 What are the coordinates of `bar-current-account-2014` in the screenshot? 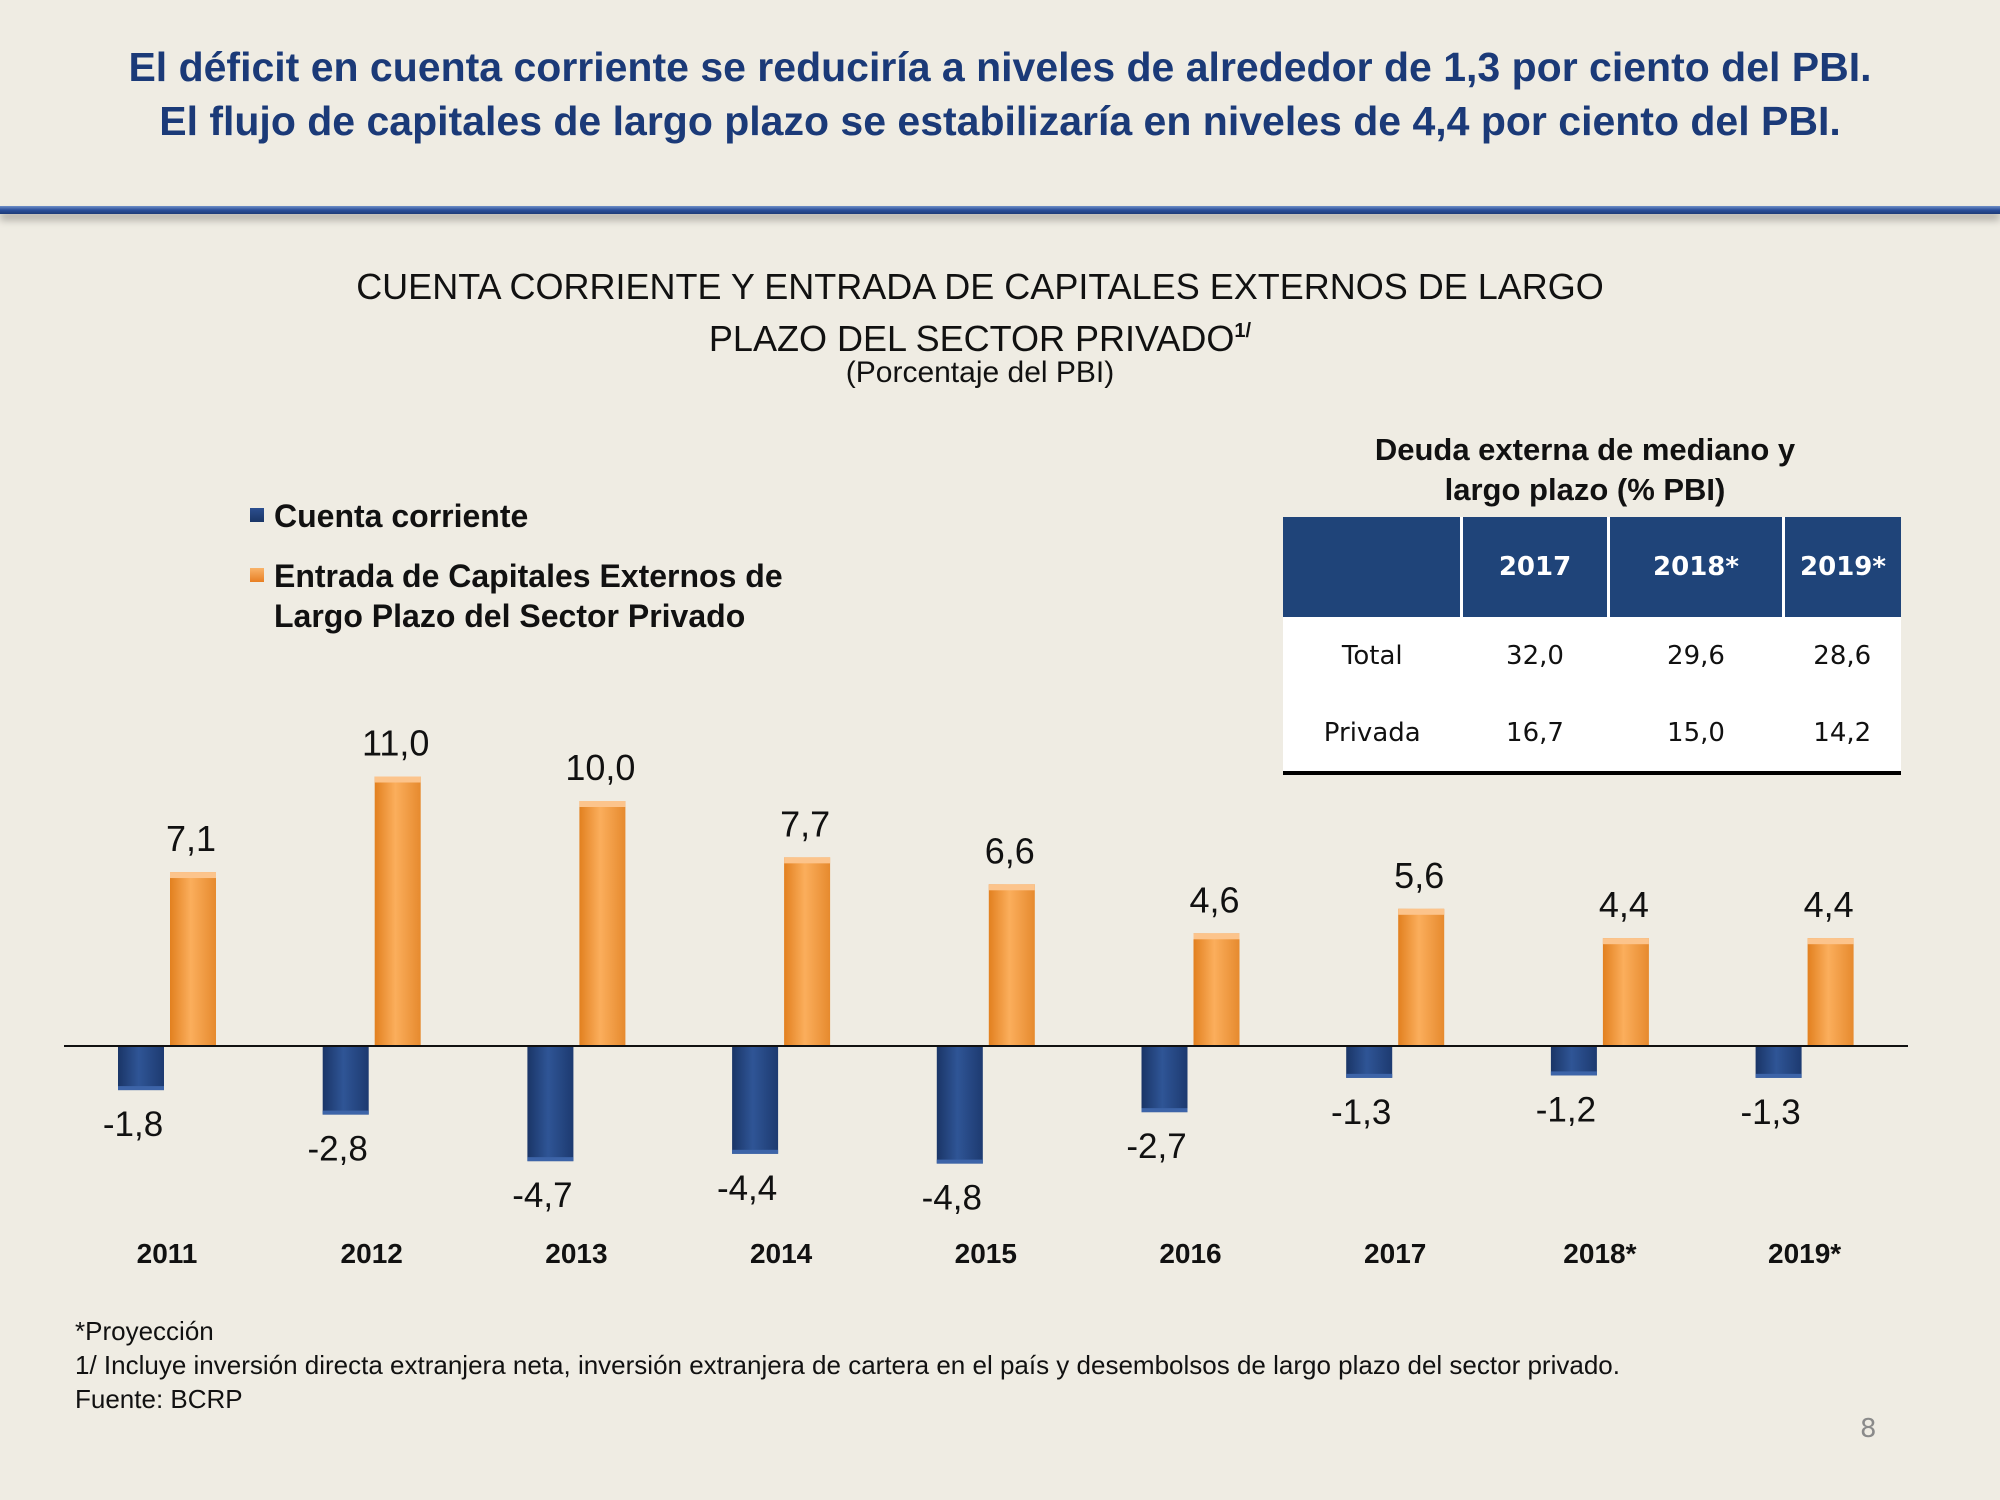 It's located at (755, 1100).